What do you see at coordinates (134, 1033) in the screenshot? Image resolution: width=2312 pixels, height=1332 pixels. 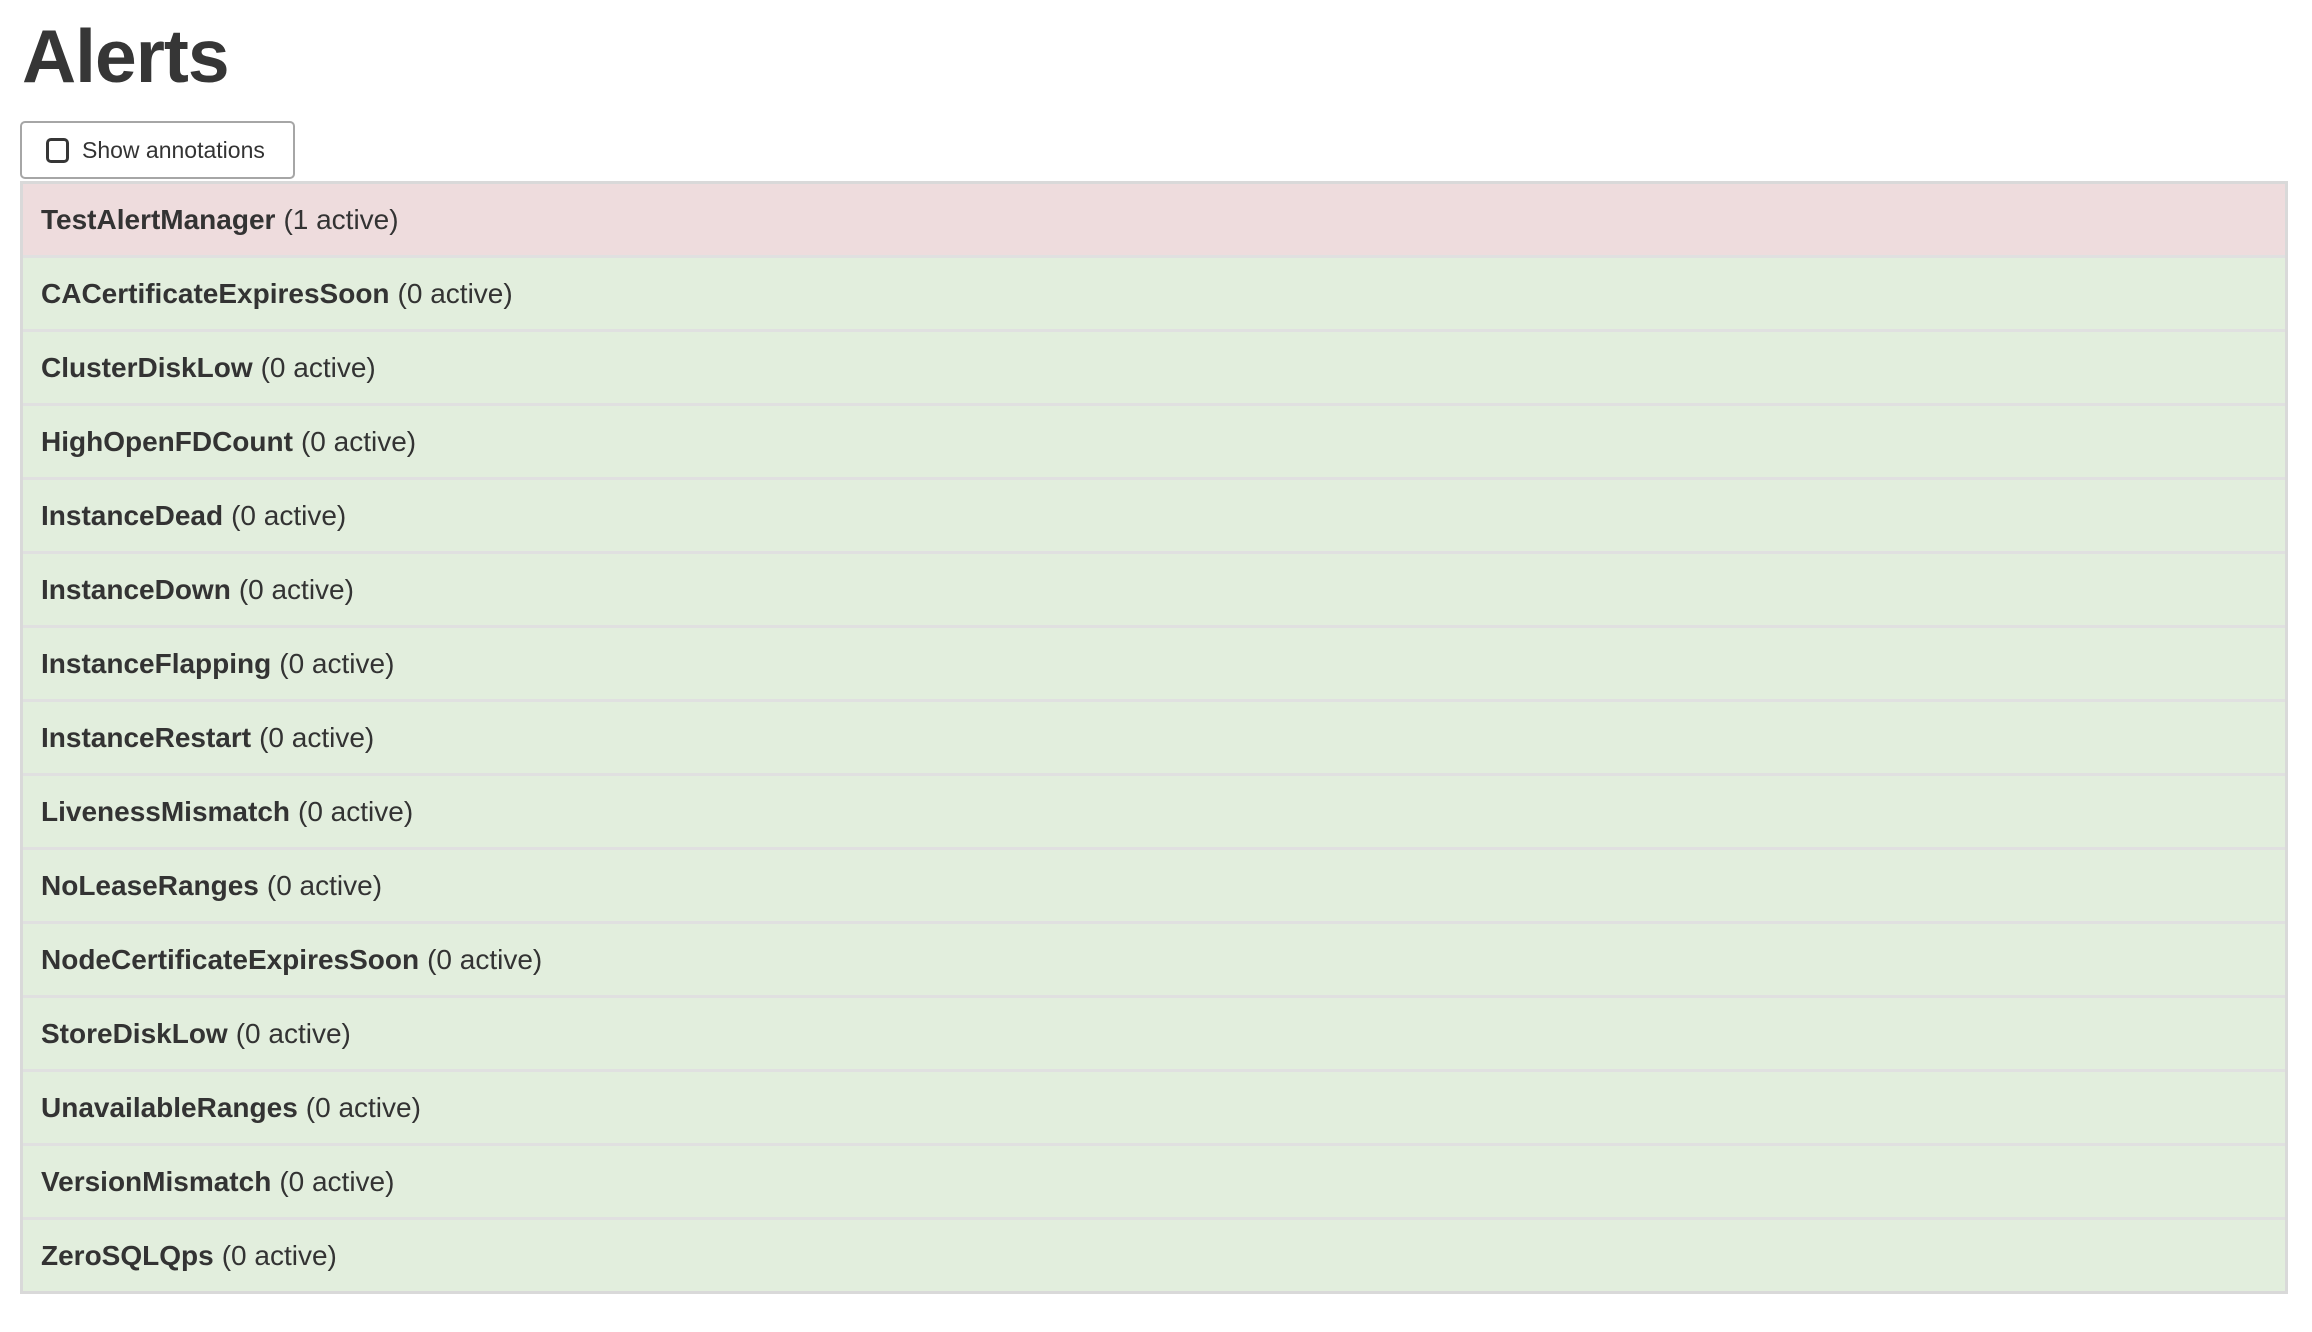 I see `alert-name: StoreDiskLow` at bounding box center [134, 1033].